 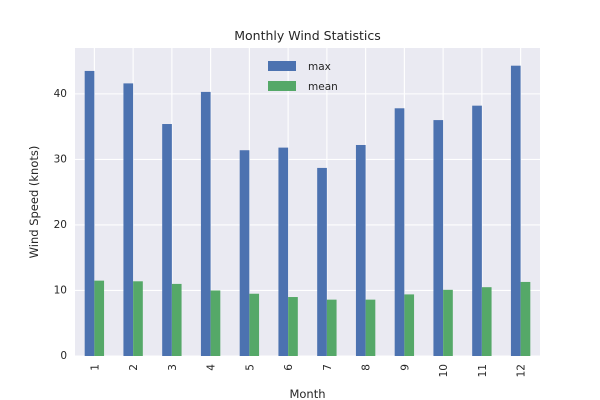 What do you see at coordinates (303, 77) in the screenshot?
I see `legend: max mean` at bounding box center [303, 77].